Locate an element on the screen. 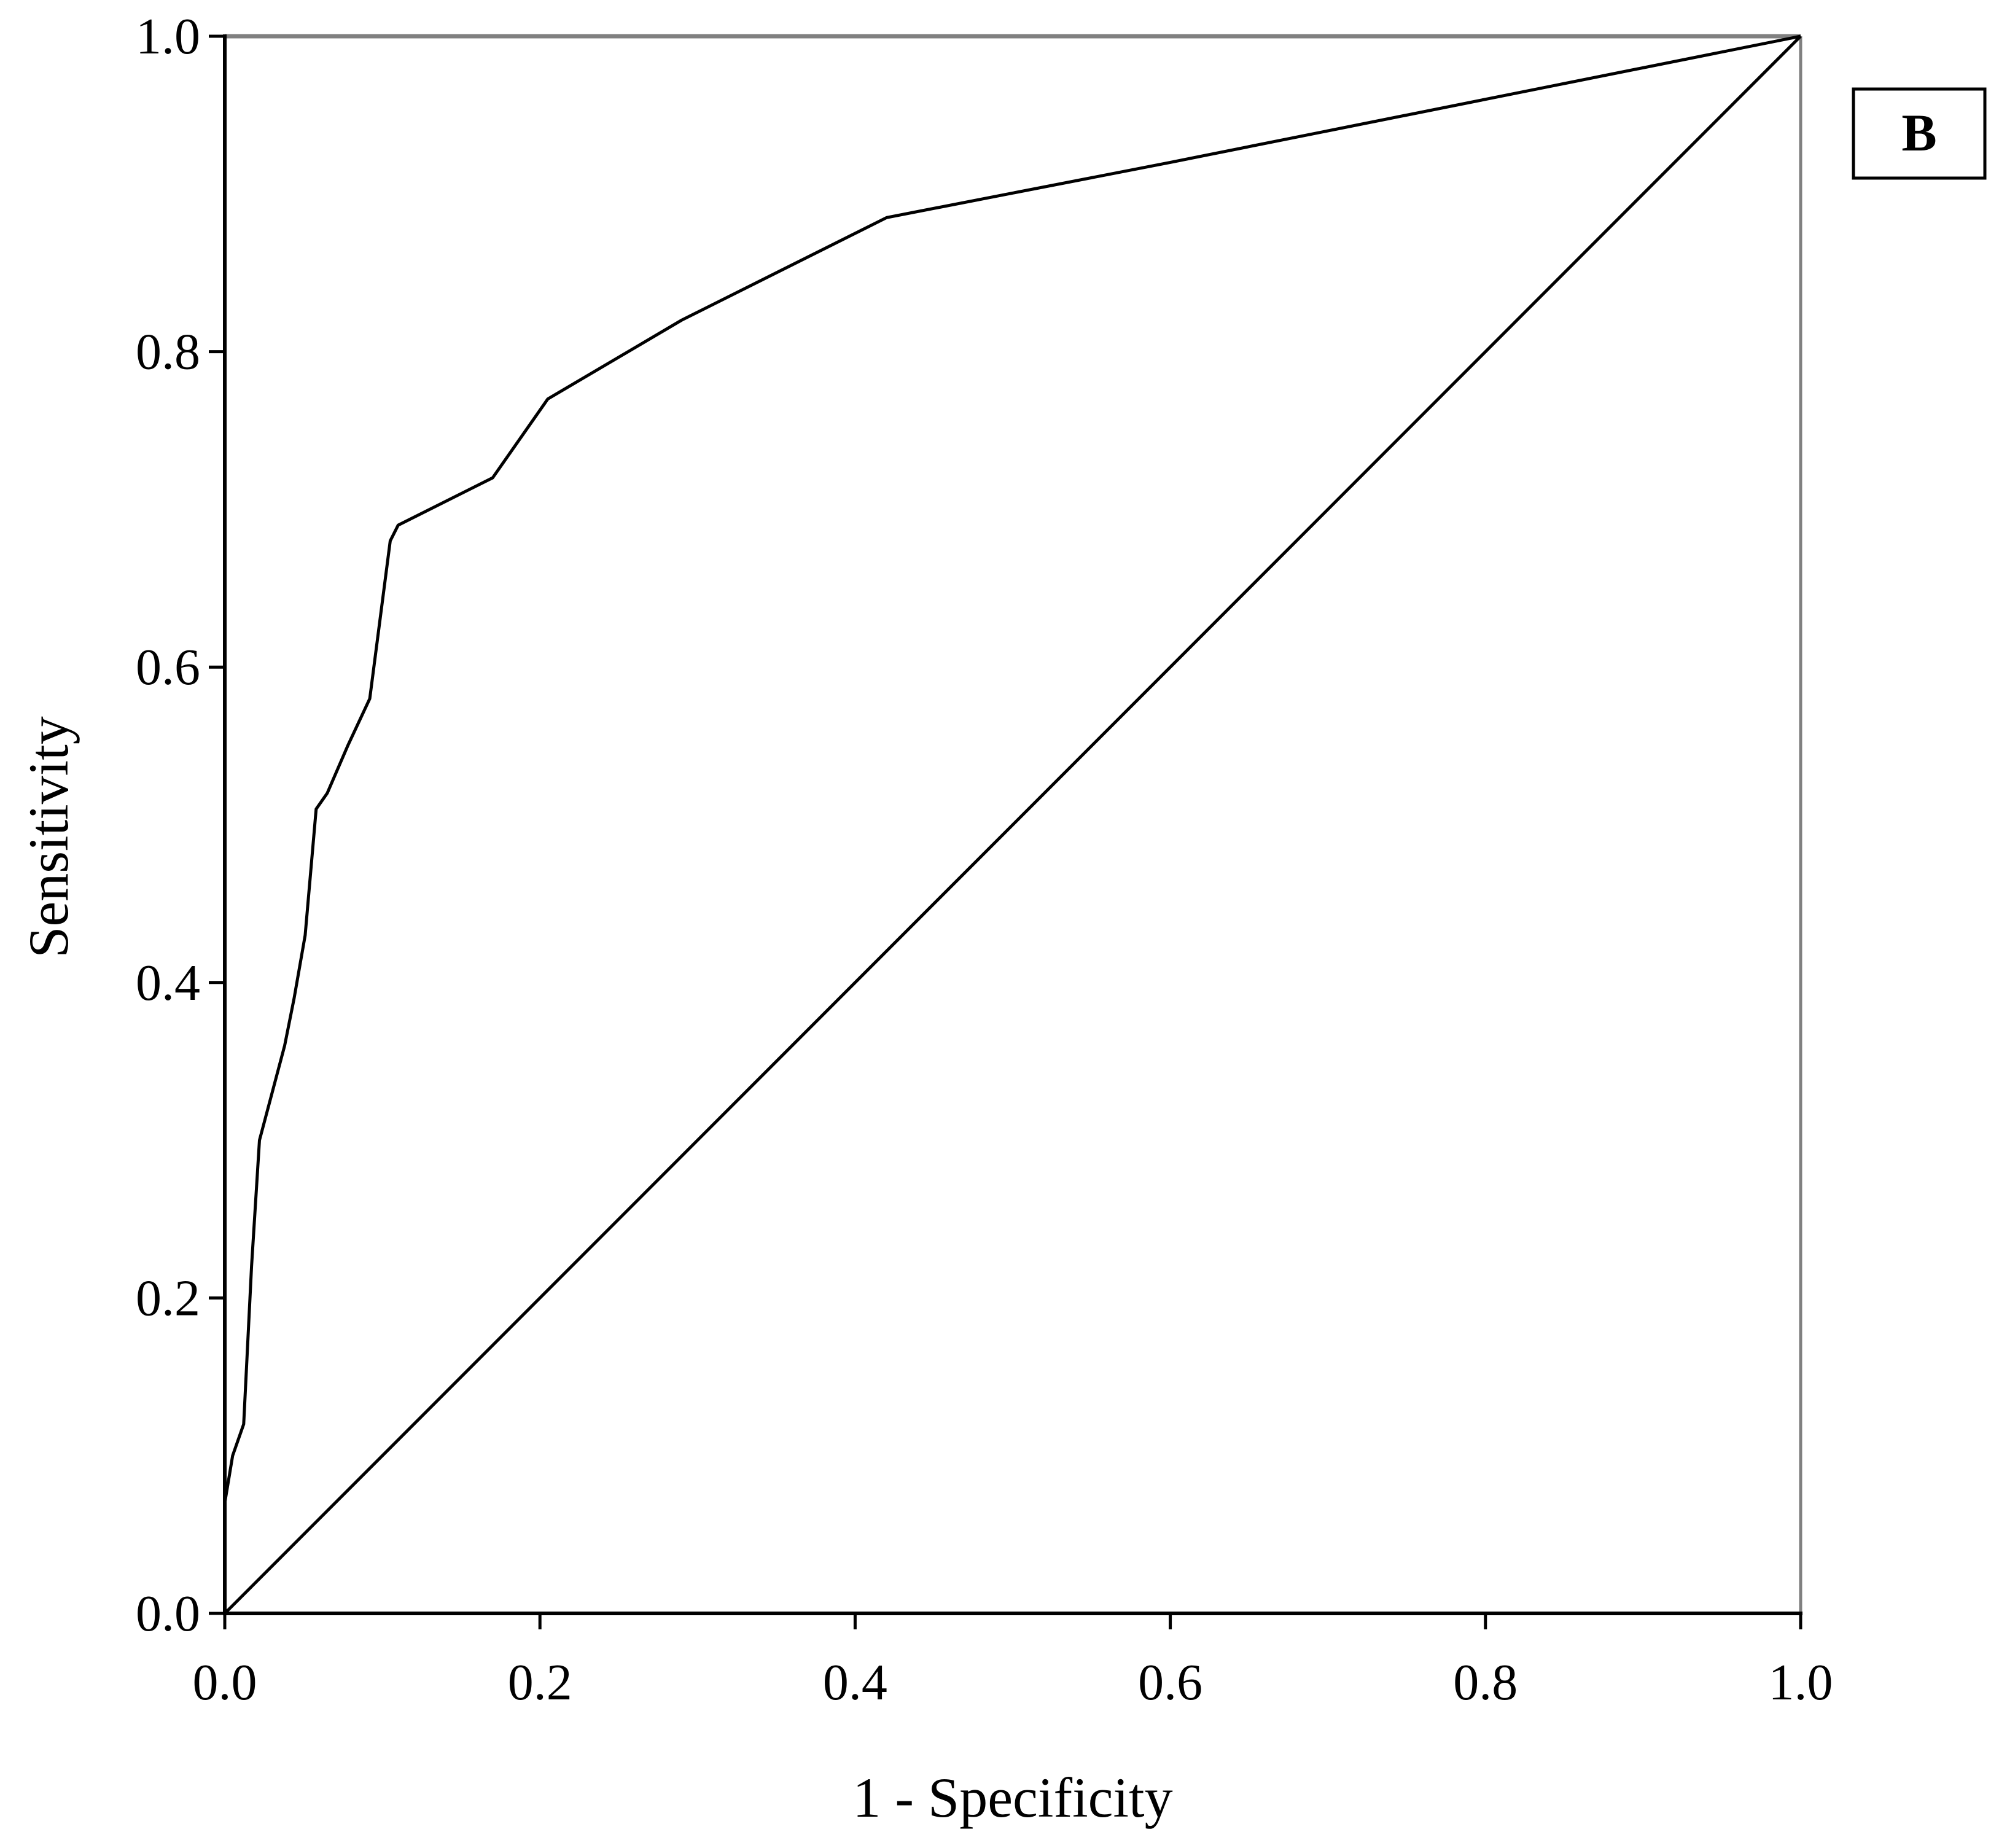 Image resolution: width=1999 pixels, height=1848 pixels. x-tick-label: 0.4 is located at coordinates (855, 1683).